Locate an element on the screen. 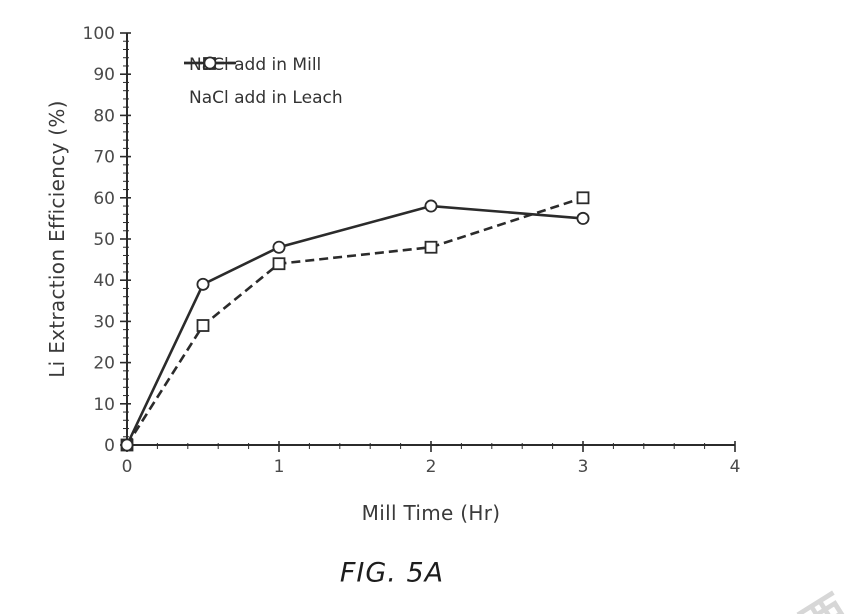  legend-label: NaCl add in Mill is located at coordinates (255, 65).